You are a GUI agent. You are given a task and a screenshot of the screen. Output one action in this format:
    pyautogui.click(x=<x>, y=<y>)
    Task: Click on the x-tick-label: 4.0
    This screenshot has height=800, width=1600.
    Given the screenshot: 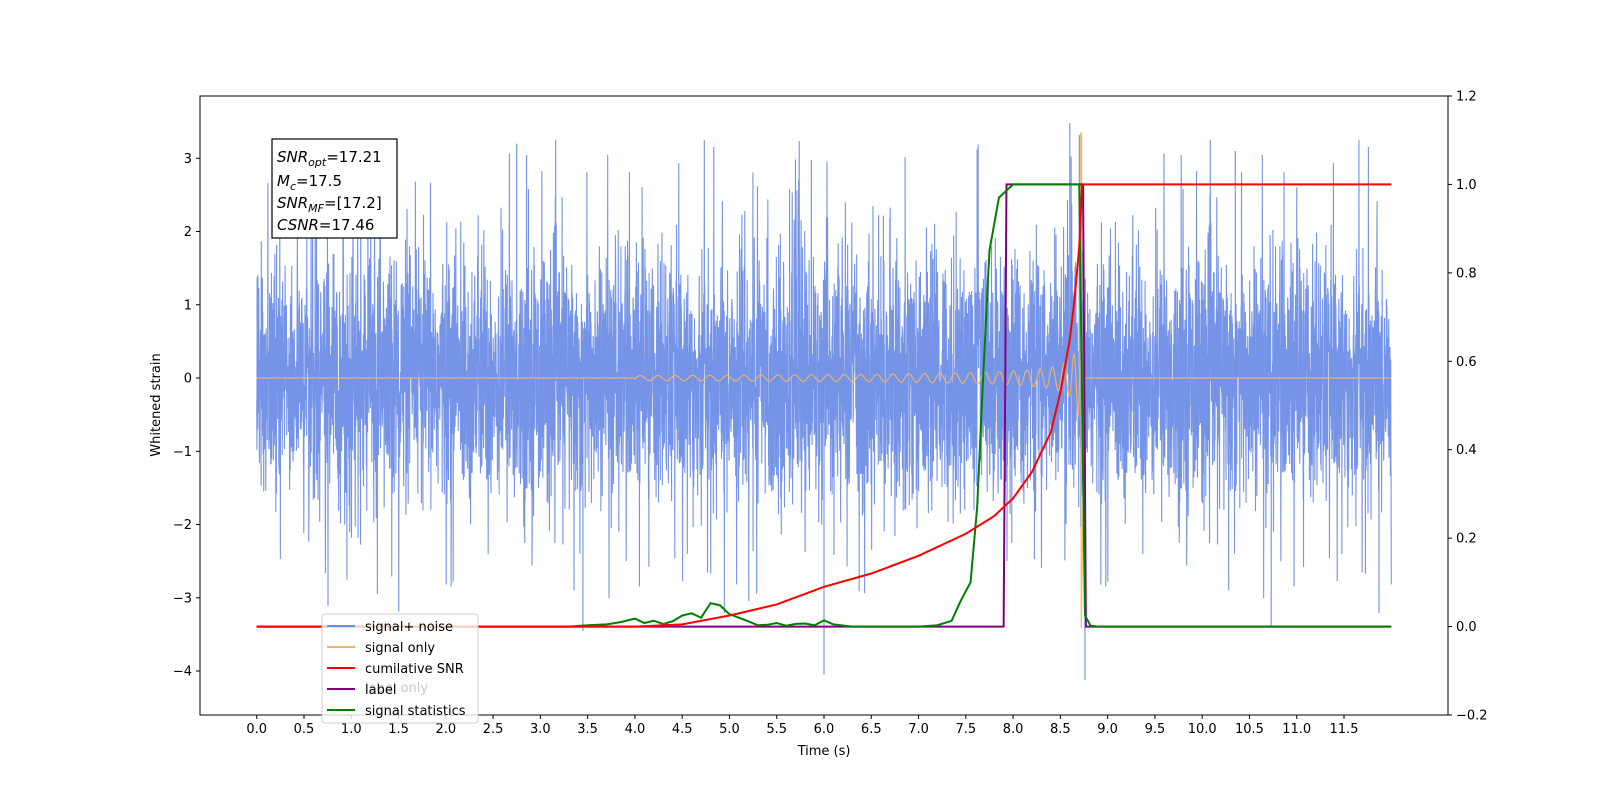 What is the action you would take?
    pyautogui.click(x=635, y=729)
    